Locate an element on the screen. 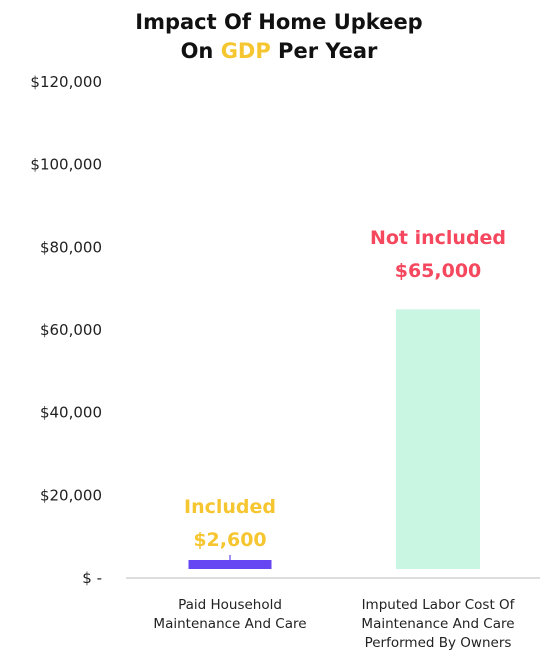 The height and width of the screenshot is (665, 552). x-tick-label: Imputed Labor Cost Of is located at coordinates (439, 605).